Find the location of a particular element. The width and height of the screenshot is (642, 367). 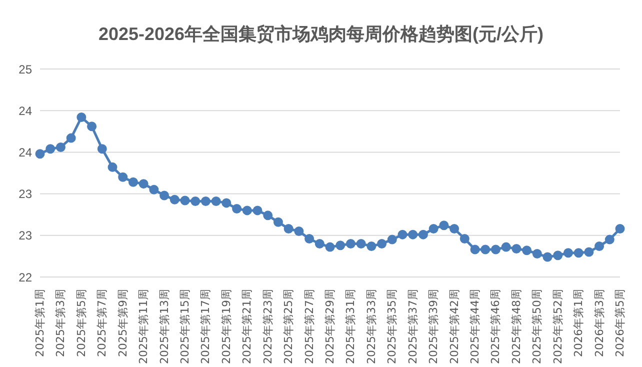

x-tick-label: 2025年第33周 is located at coordinates (371, 326).